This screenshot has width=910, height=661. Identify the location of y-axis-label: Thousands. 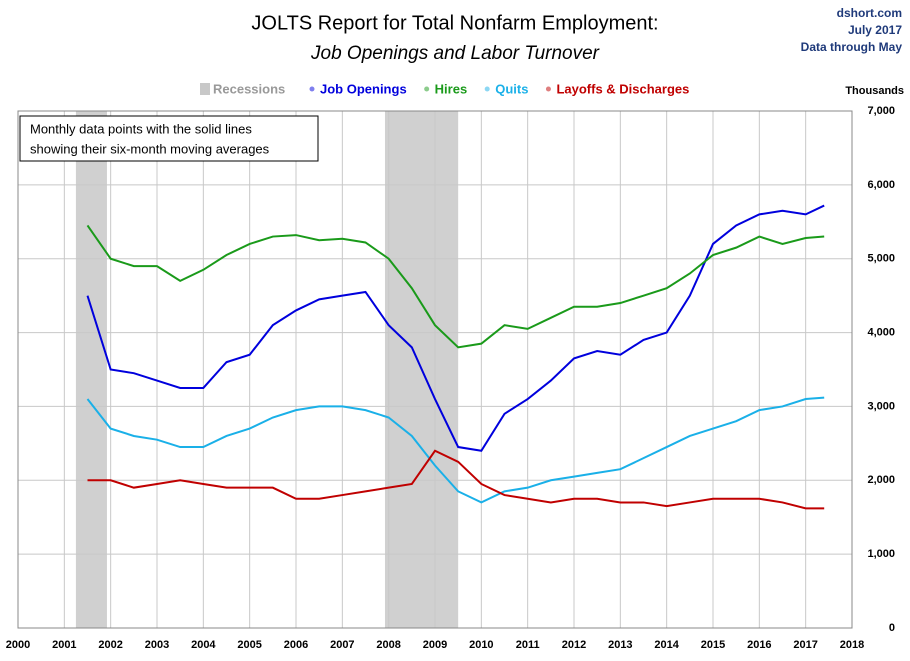
(874, 91).